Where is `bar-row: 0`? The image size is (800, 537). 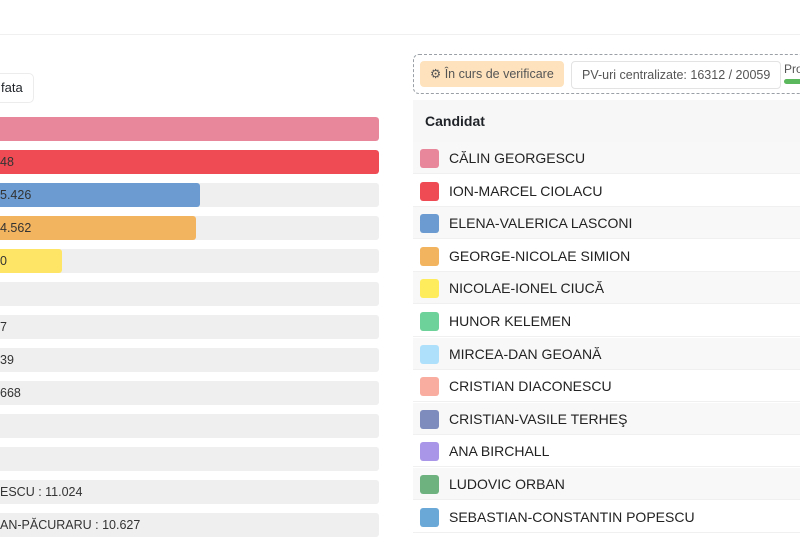
bar-row: 0 is located at coordinates (189, 261).